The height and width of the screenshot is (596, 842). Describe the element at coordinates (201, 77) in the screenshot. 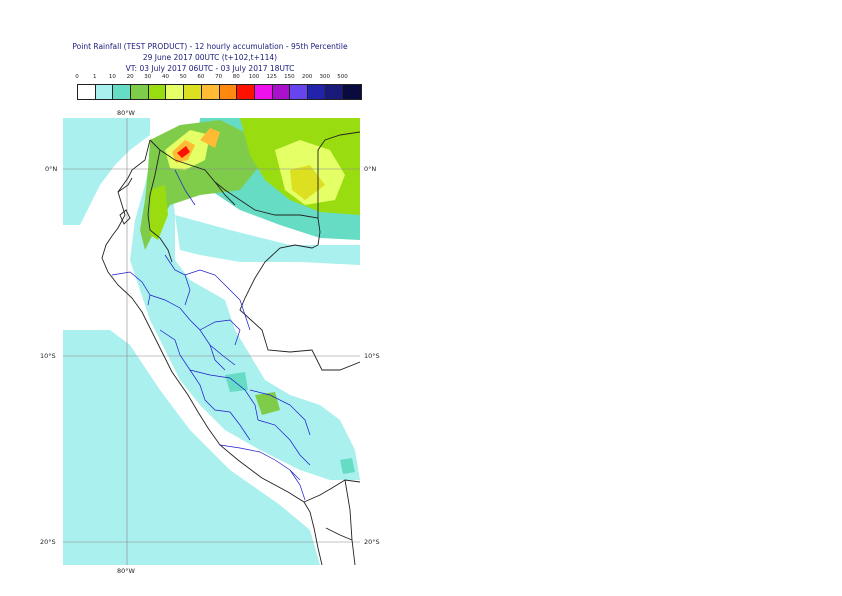

I see `legend-tick-label: 60` at that location.